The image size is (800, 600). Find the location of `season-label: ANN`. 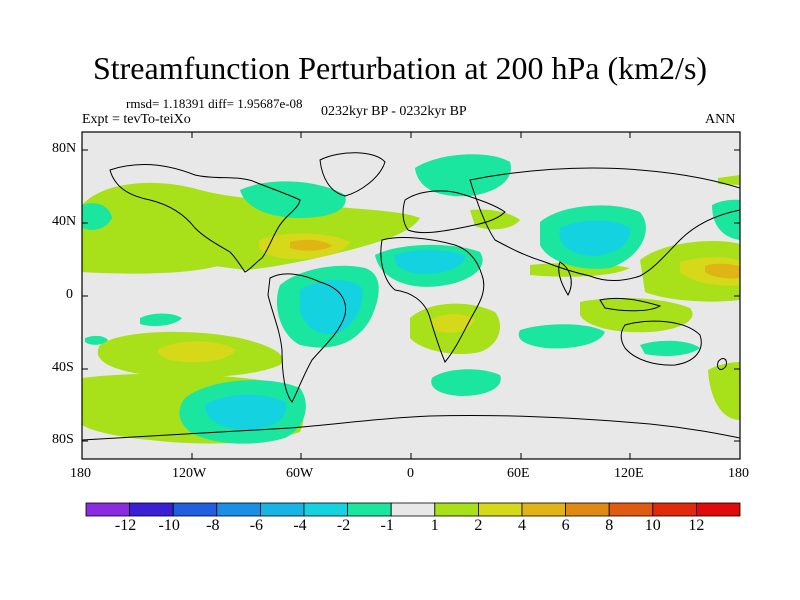

season-label: ANN is located at coordinates (720, 119).